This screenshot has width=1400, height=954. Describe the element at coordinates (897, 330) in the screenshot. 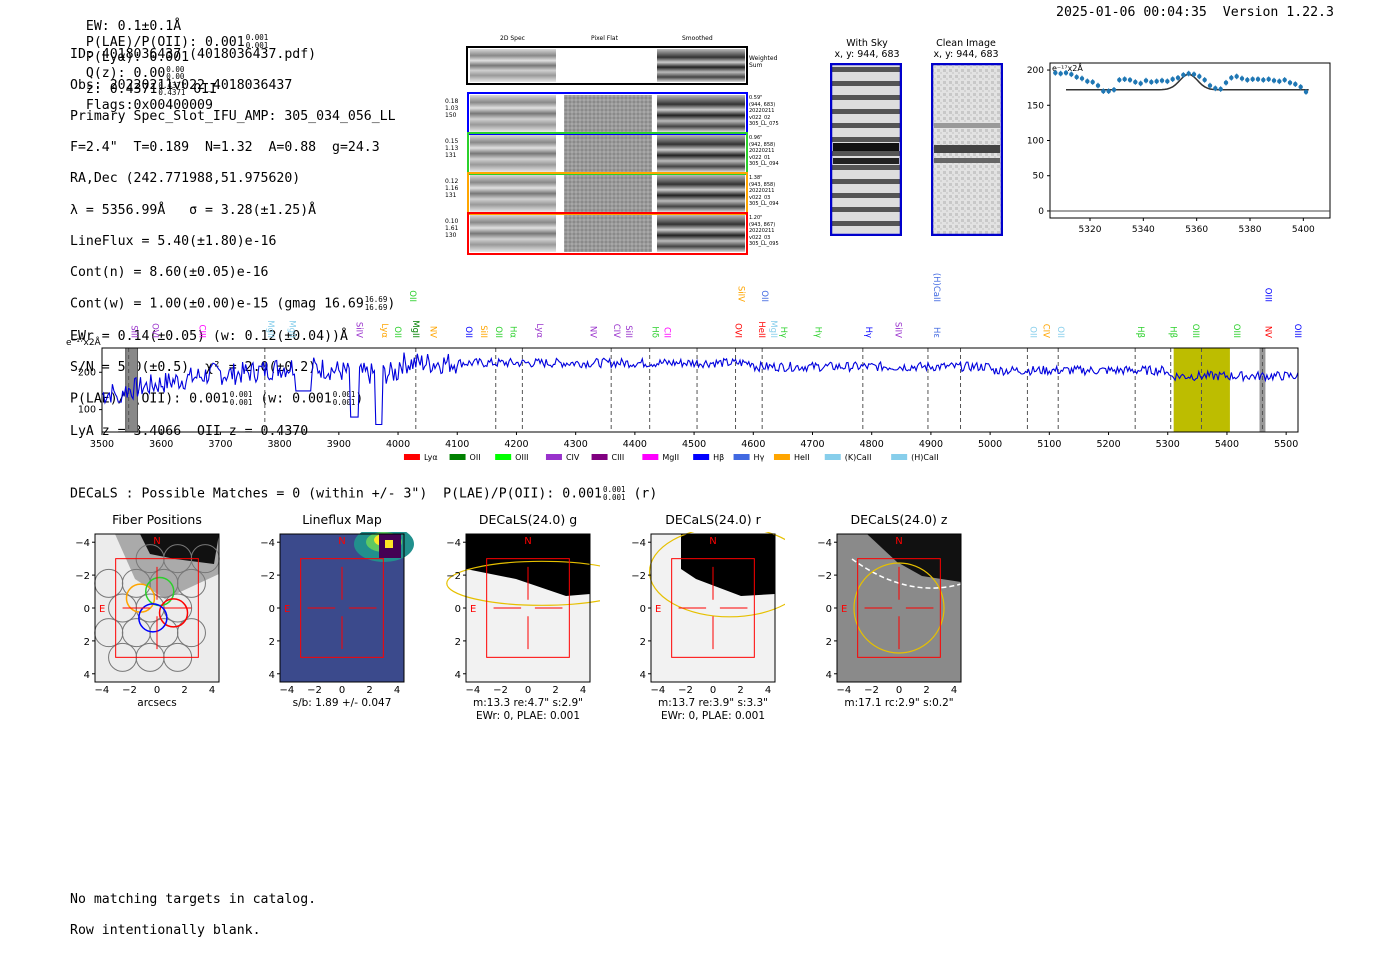

I see `spectrum-line-label: SiIV` at that location.